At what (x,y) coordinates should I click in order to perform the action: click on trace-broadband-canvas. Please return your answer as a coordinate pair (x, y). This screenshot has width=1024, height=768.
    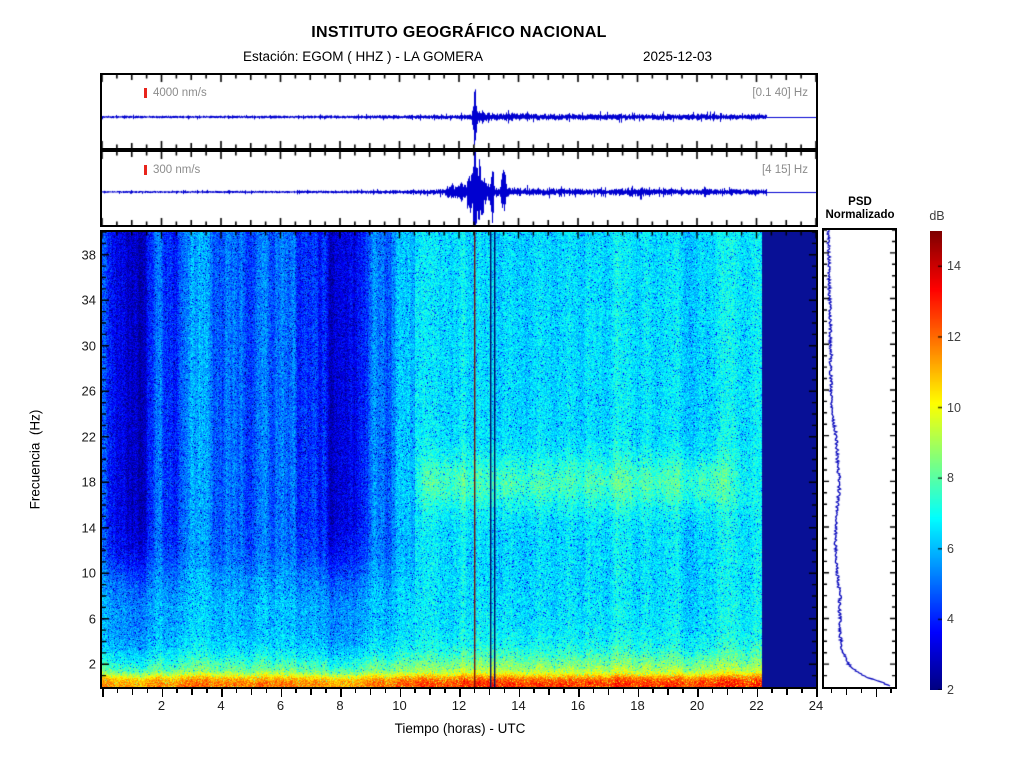
    Looking at the image, I should click on (459, 111).